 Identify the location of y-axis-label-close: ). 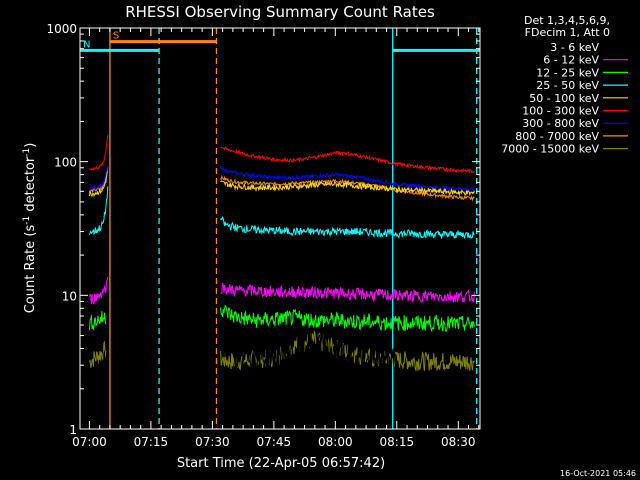
(30, 145).